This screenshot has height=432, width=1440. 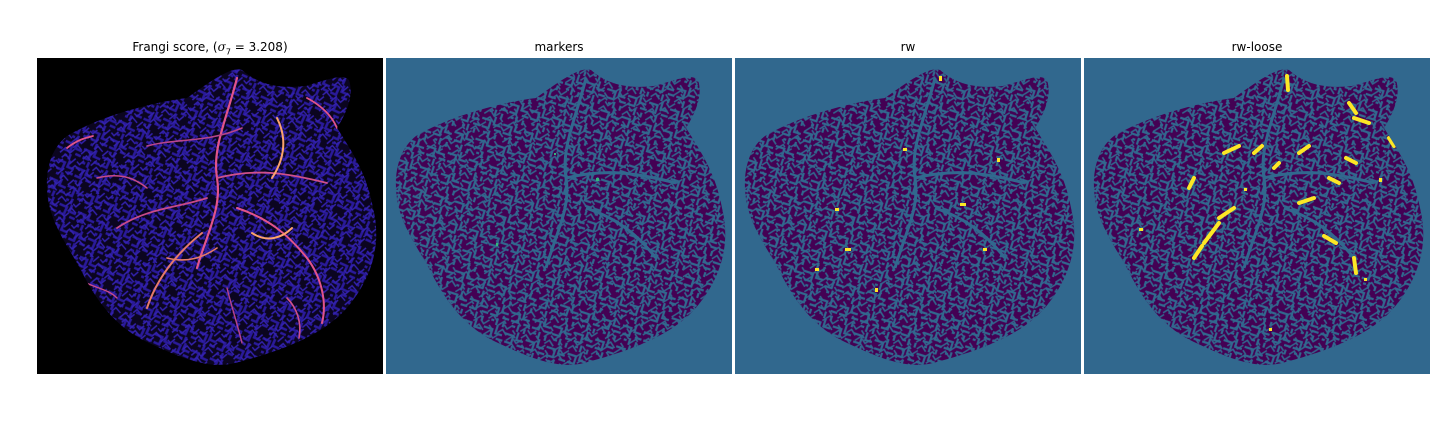 What do you see at coordinates (559, 47) in the screenshot?
I see `markers-panel-title: markers` at bounding box center [559, 47].